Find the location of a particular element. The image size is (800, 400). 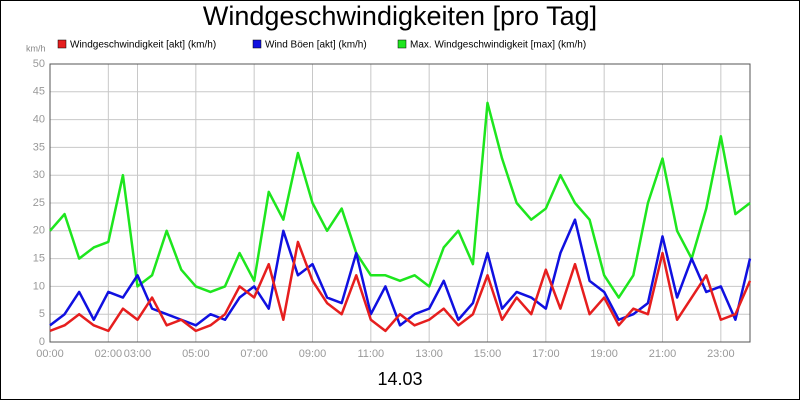

x-tick-label: 03:00 is located at coordinates (138, 354).